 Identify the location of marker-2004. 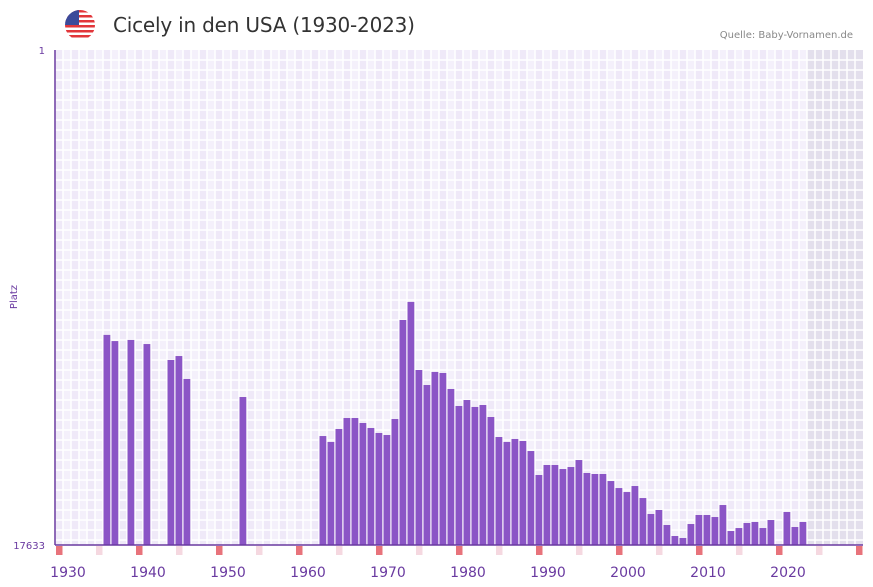
(659, 550).